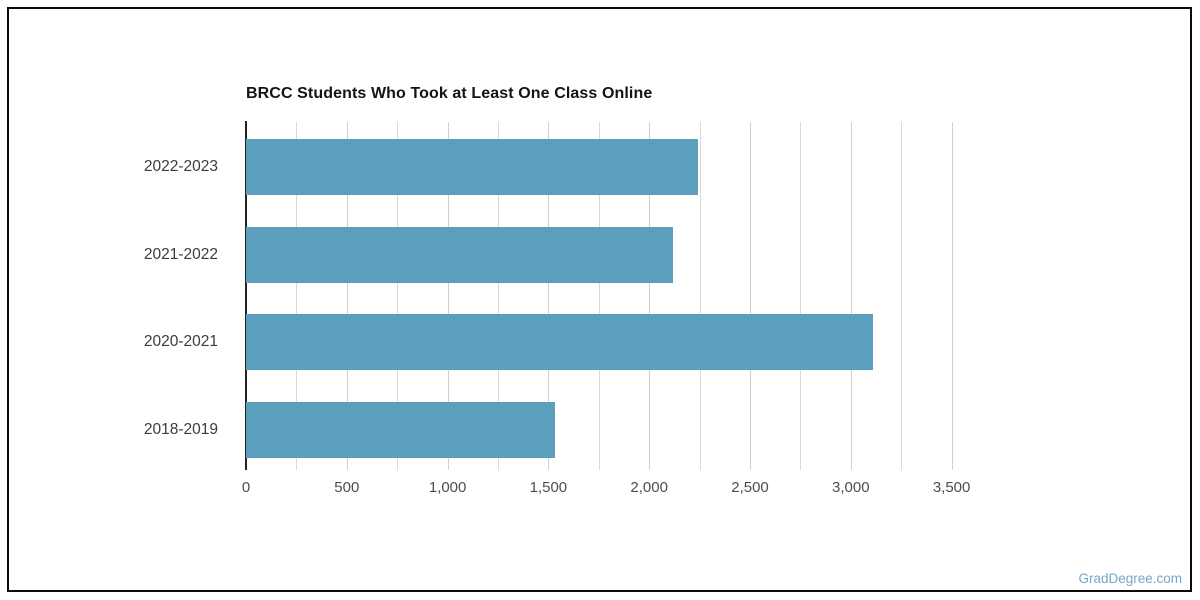 This screenshot has height=600, width=1200. What do you see at coordinates (180, 166) in the screenshot?
I see `category-label-2022-2023: 2022-2023` at bounding box center [180, 166].